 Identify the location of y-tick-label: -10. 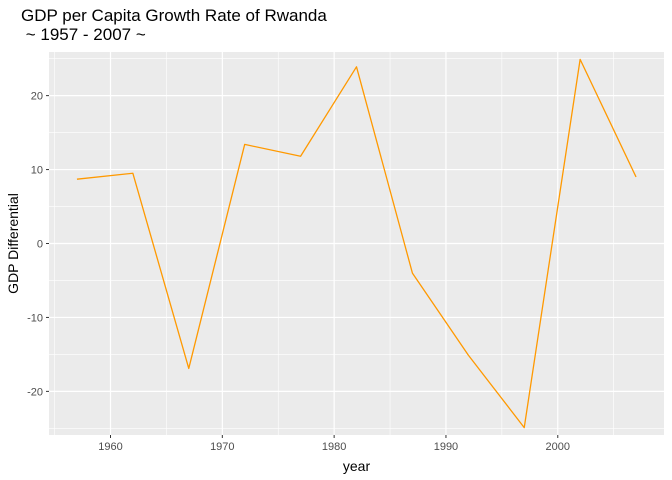
(35, 318).